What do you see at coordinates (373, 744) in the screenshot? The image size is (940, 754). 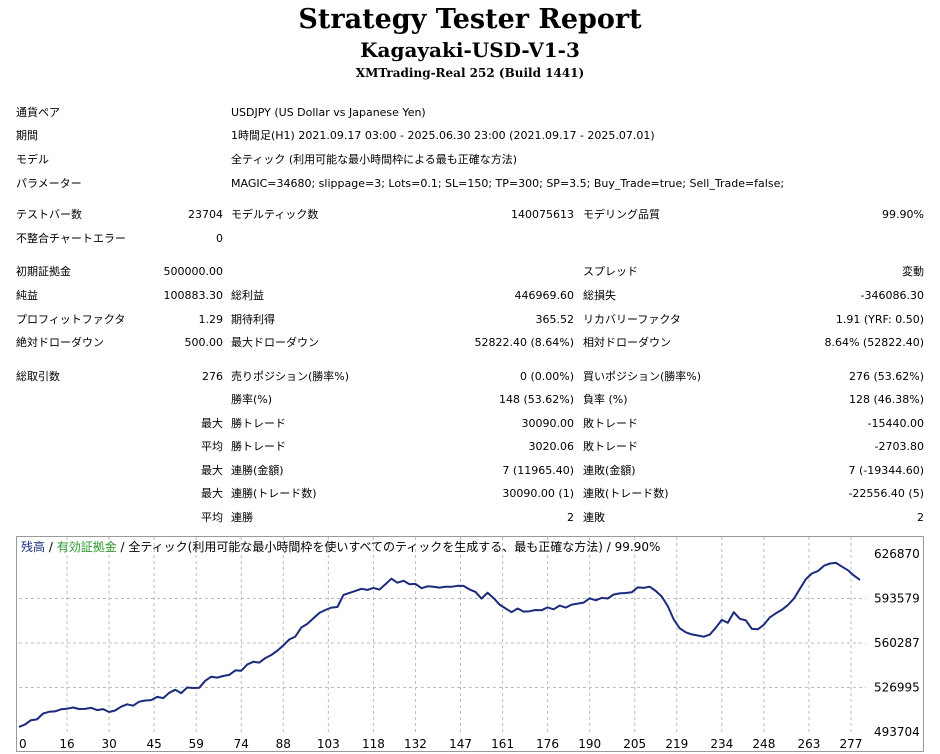 I see `x-tick-label: 118` at bounding box center [373, 744].